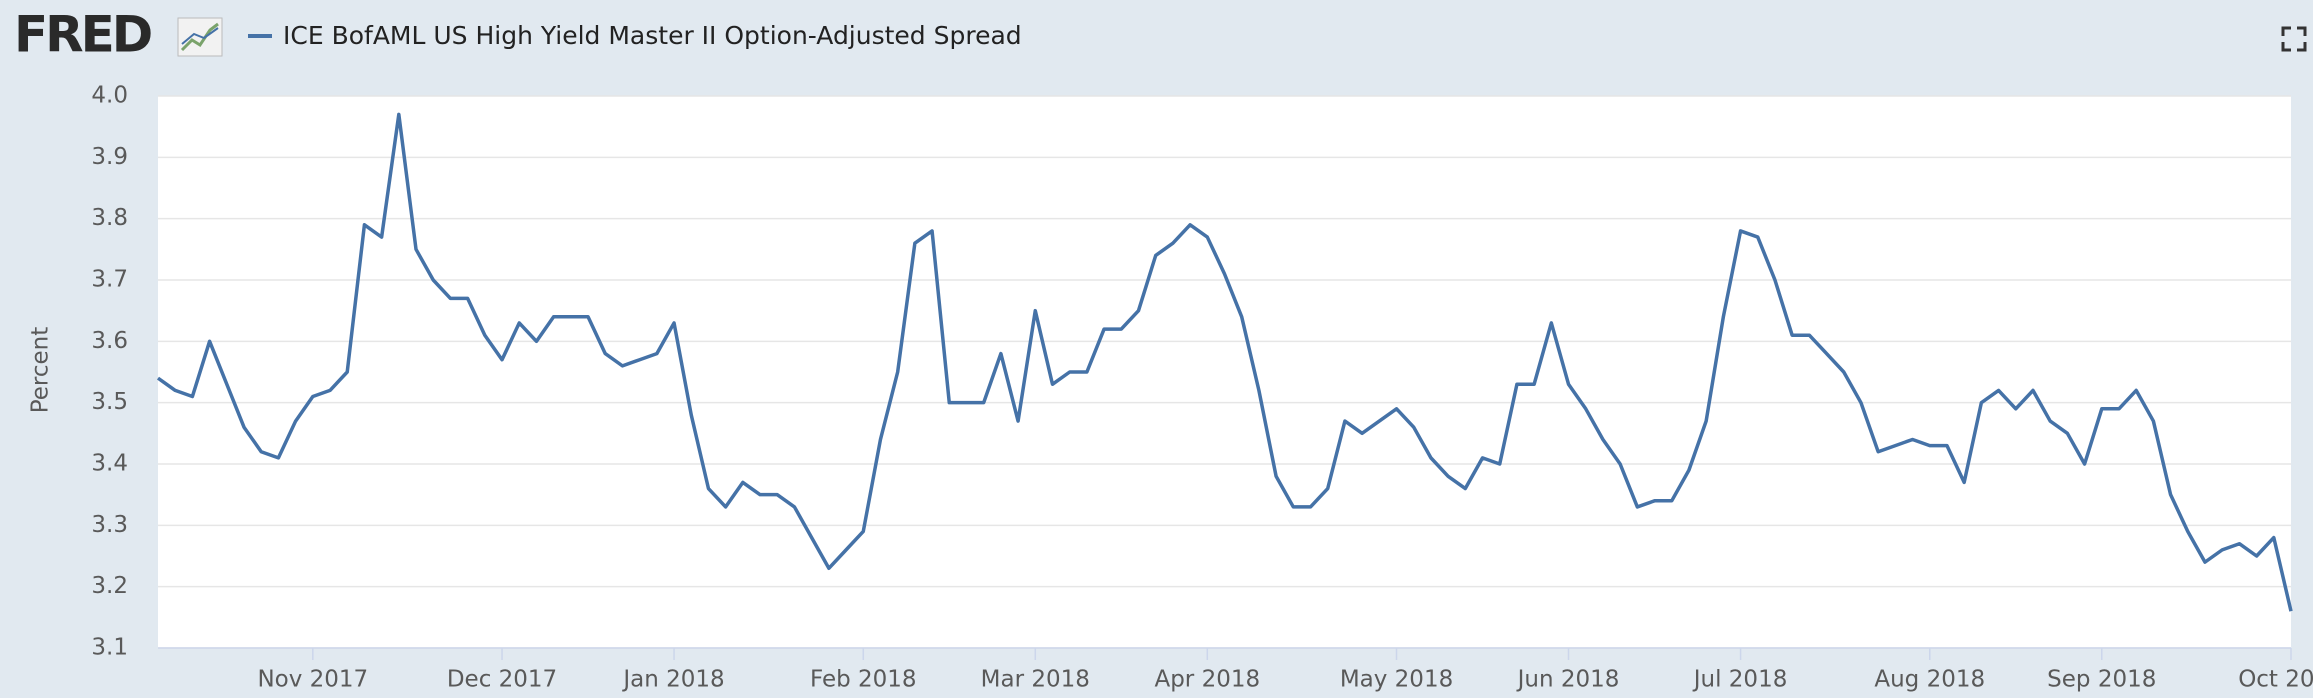  Describe the element at coordinates (82, 35) in the screenshot. I see `logo: FRED` at that location.